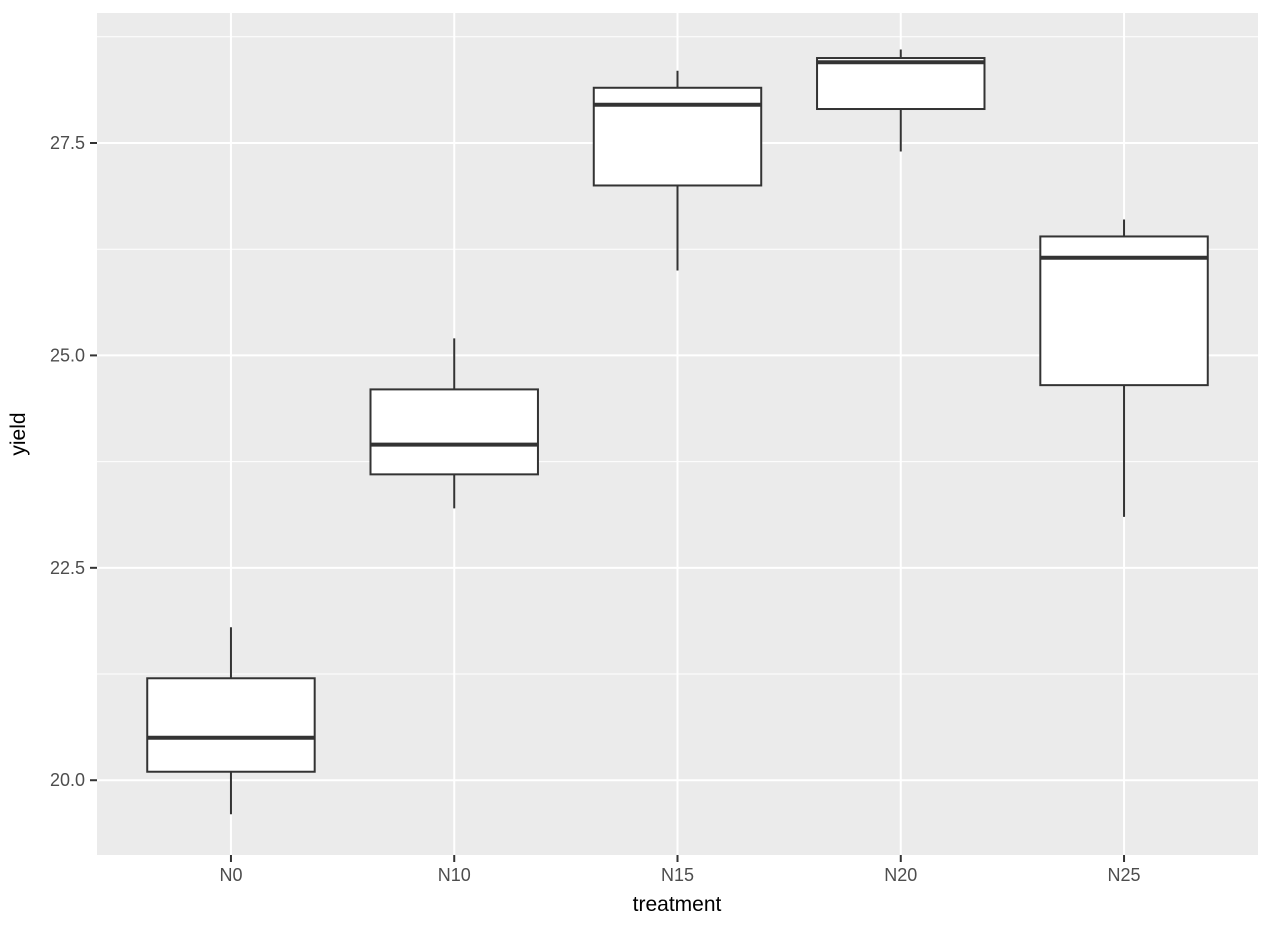 The height and width of the screenshot is (930, 1272). Describe the element at coordinates (67, 780) in the screenshot. I see `y-tick-label: 20.0` at that location.